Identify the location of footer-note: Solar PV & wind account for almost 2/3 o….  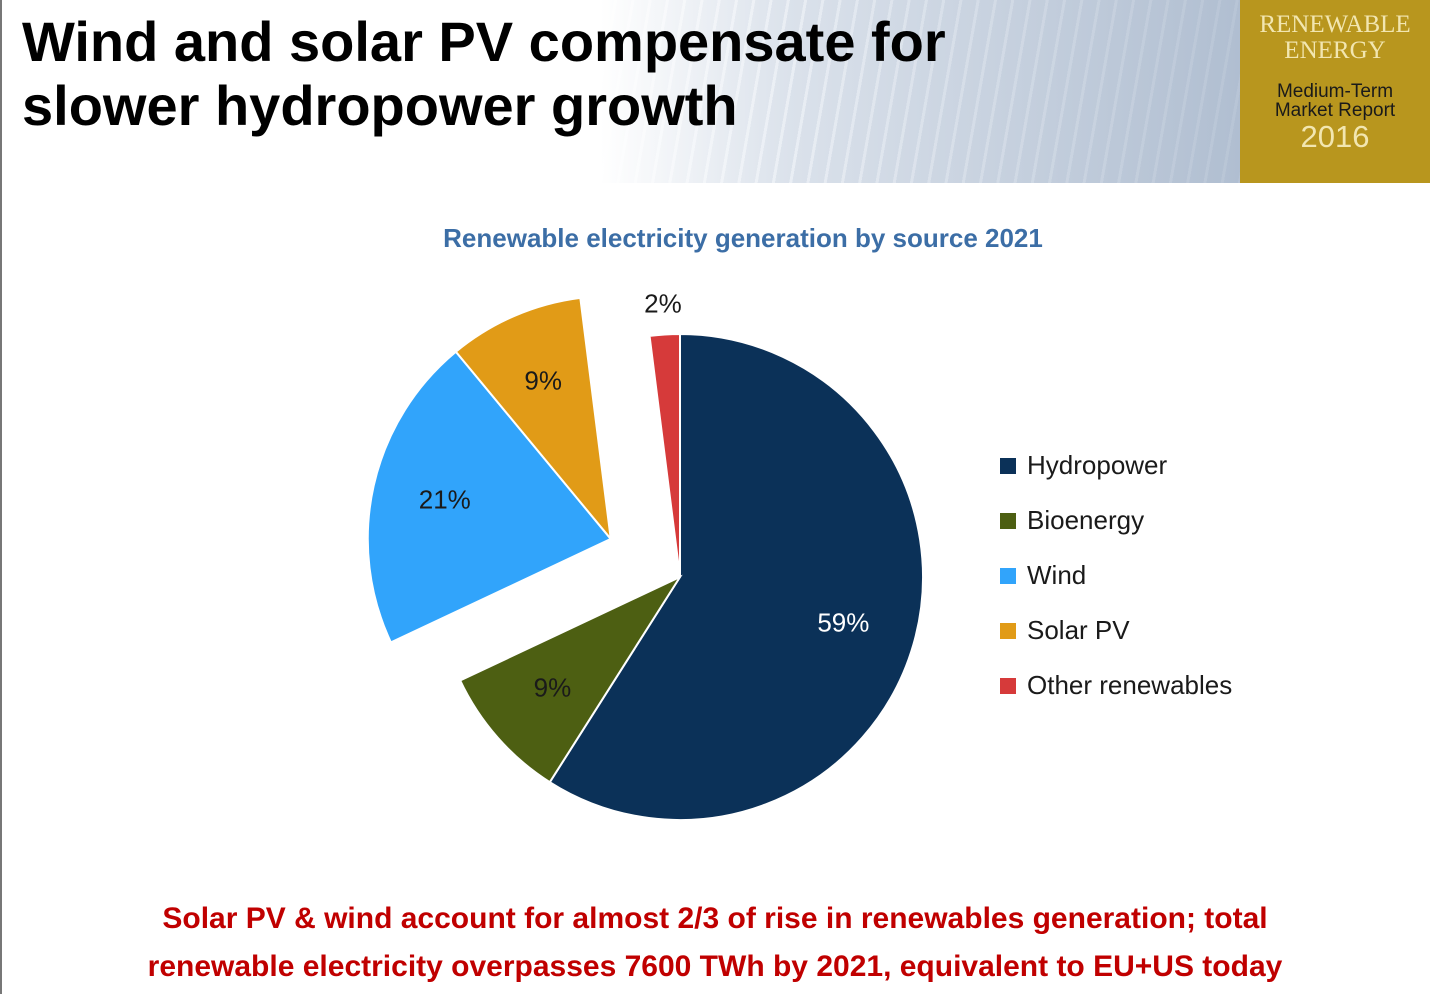
(715, 943).